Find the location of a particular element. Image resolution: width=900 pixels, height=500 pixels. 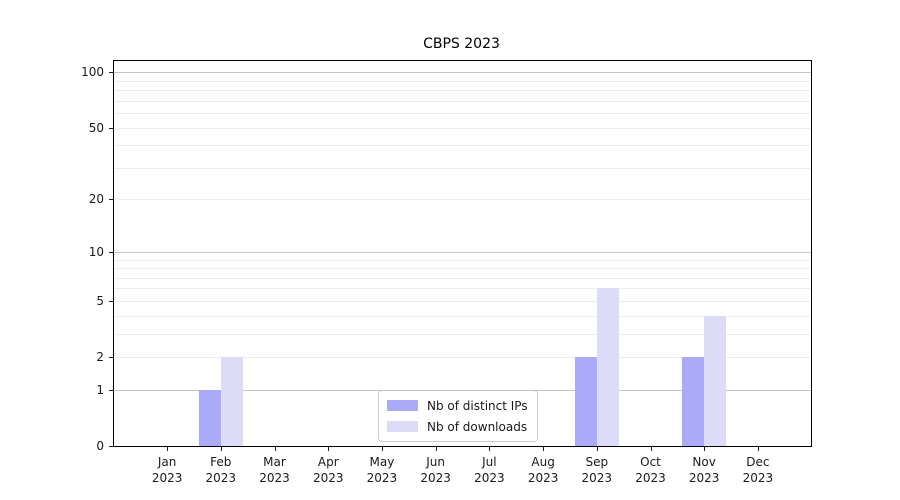

month-label: Nov is located at coordinates (704, 462).